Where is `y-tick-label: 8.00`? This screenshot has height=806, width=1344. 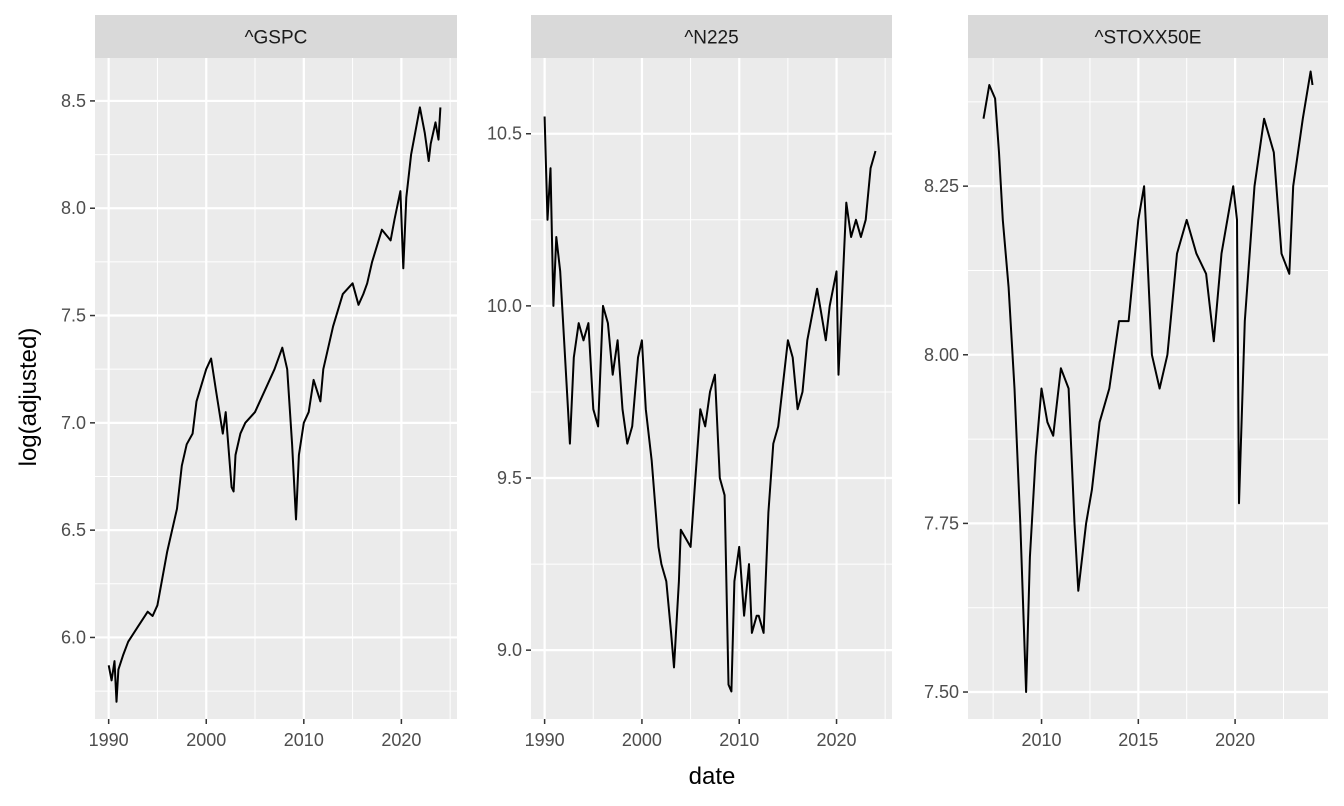
y-tick-label: 8.00 is located at coordinates (941, 355).